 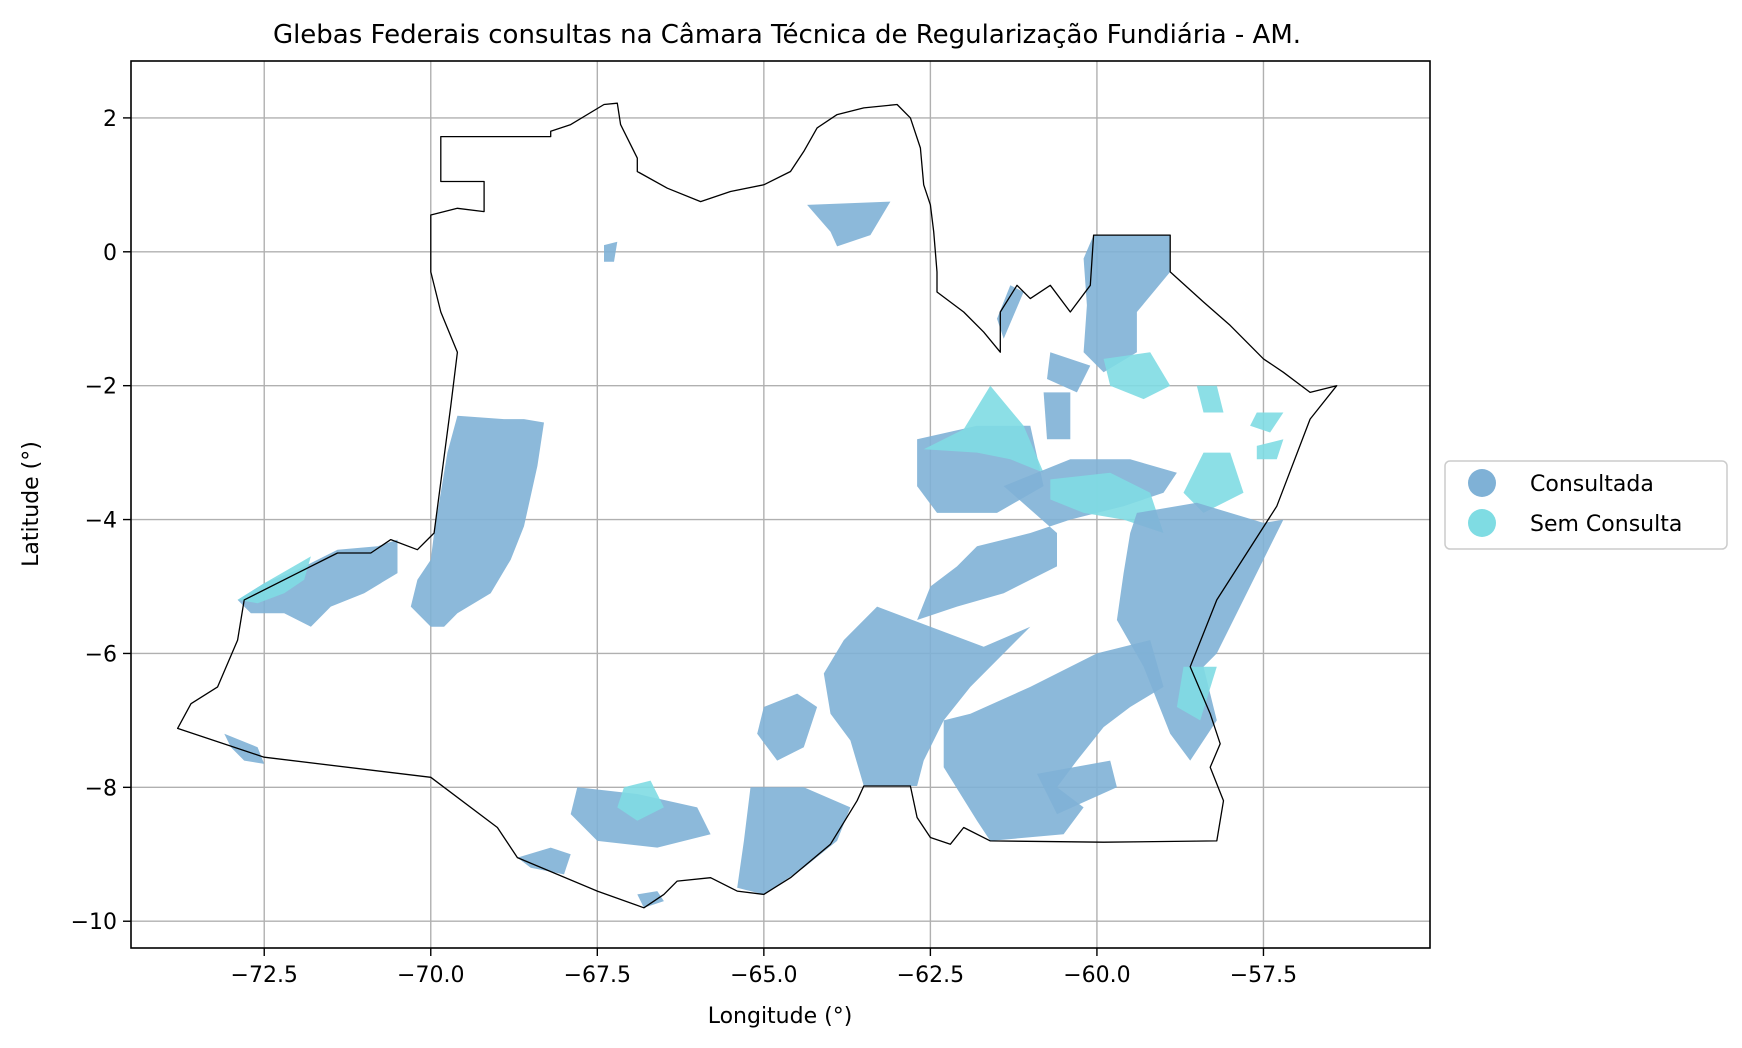 I want to click on x-tick-label: −65.0, so click(x=763, y=975).